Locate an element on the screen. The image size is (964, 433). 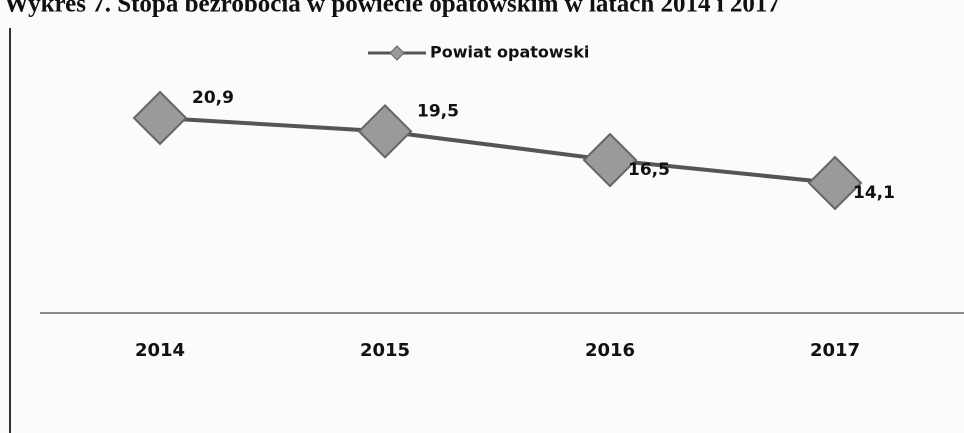
data-label: 20,9 is located at coordinates (213, 98).